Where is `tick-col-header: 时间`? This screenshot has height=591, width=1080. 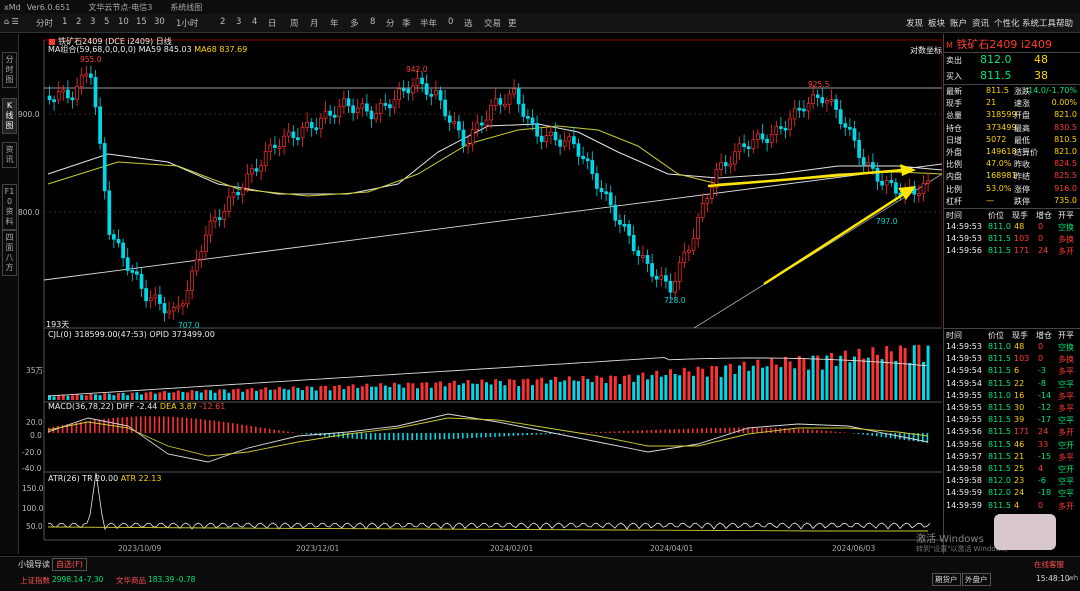
tick-col-header: 时间 is located at coordinates (954, 335).